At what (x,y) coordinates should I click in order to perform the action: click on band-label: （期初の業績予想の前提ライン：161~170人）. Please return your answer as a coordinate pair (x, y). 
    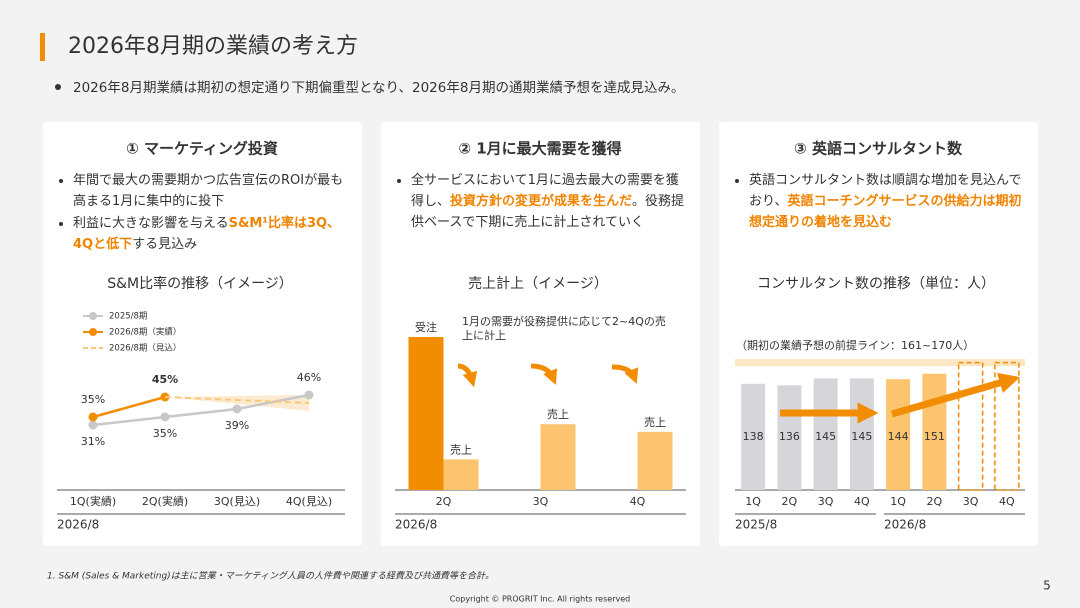
    Looking at the image, I should click on (855, 345).